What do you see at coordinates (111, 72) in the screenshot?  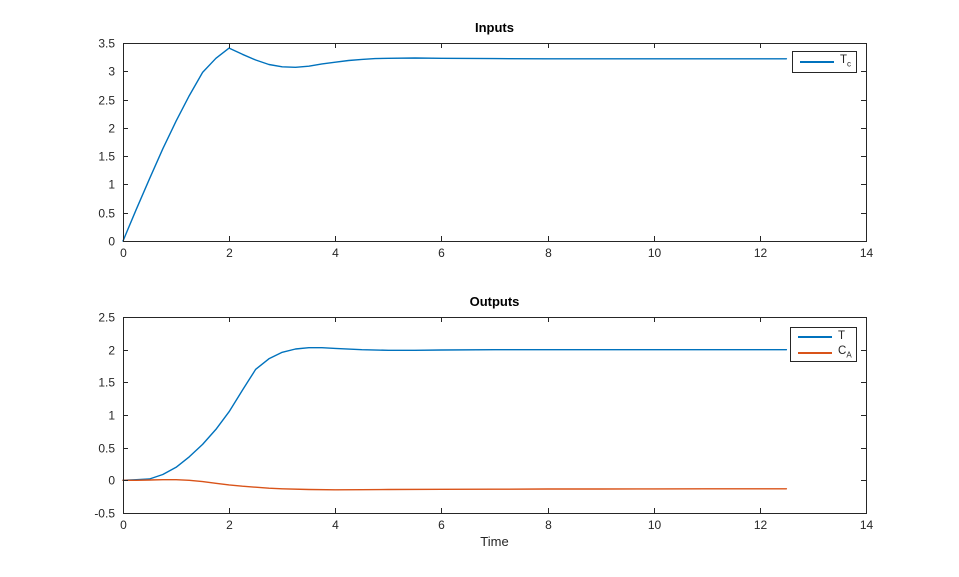 I see `y-tick-label: 3` at bounding box center [111, 72].